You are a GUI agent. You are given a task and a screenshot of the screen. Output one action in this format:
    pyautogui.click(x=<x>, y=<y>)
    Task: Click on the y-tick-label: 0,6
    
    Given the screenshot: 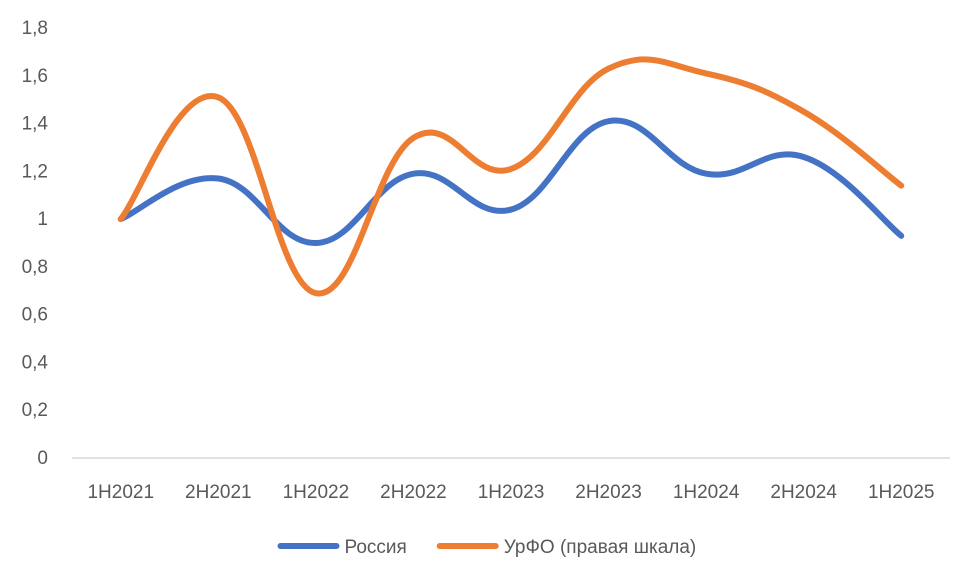 What is the action you would take?
    pyautogui.click(x=35, y=315)
    